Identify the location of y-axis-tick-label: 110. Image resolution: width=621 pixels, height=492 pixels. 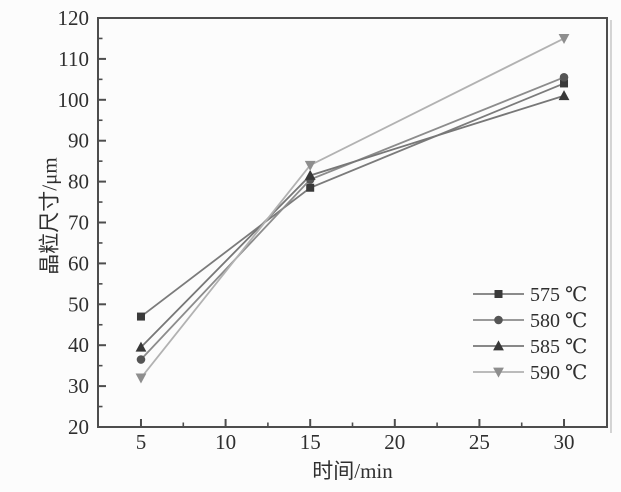
(73, 59).